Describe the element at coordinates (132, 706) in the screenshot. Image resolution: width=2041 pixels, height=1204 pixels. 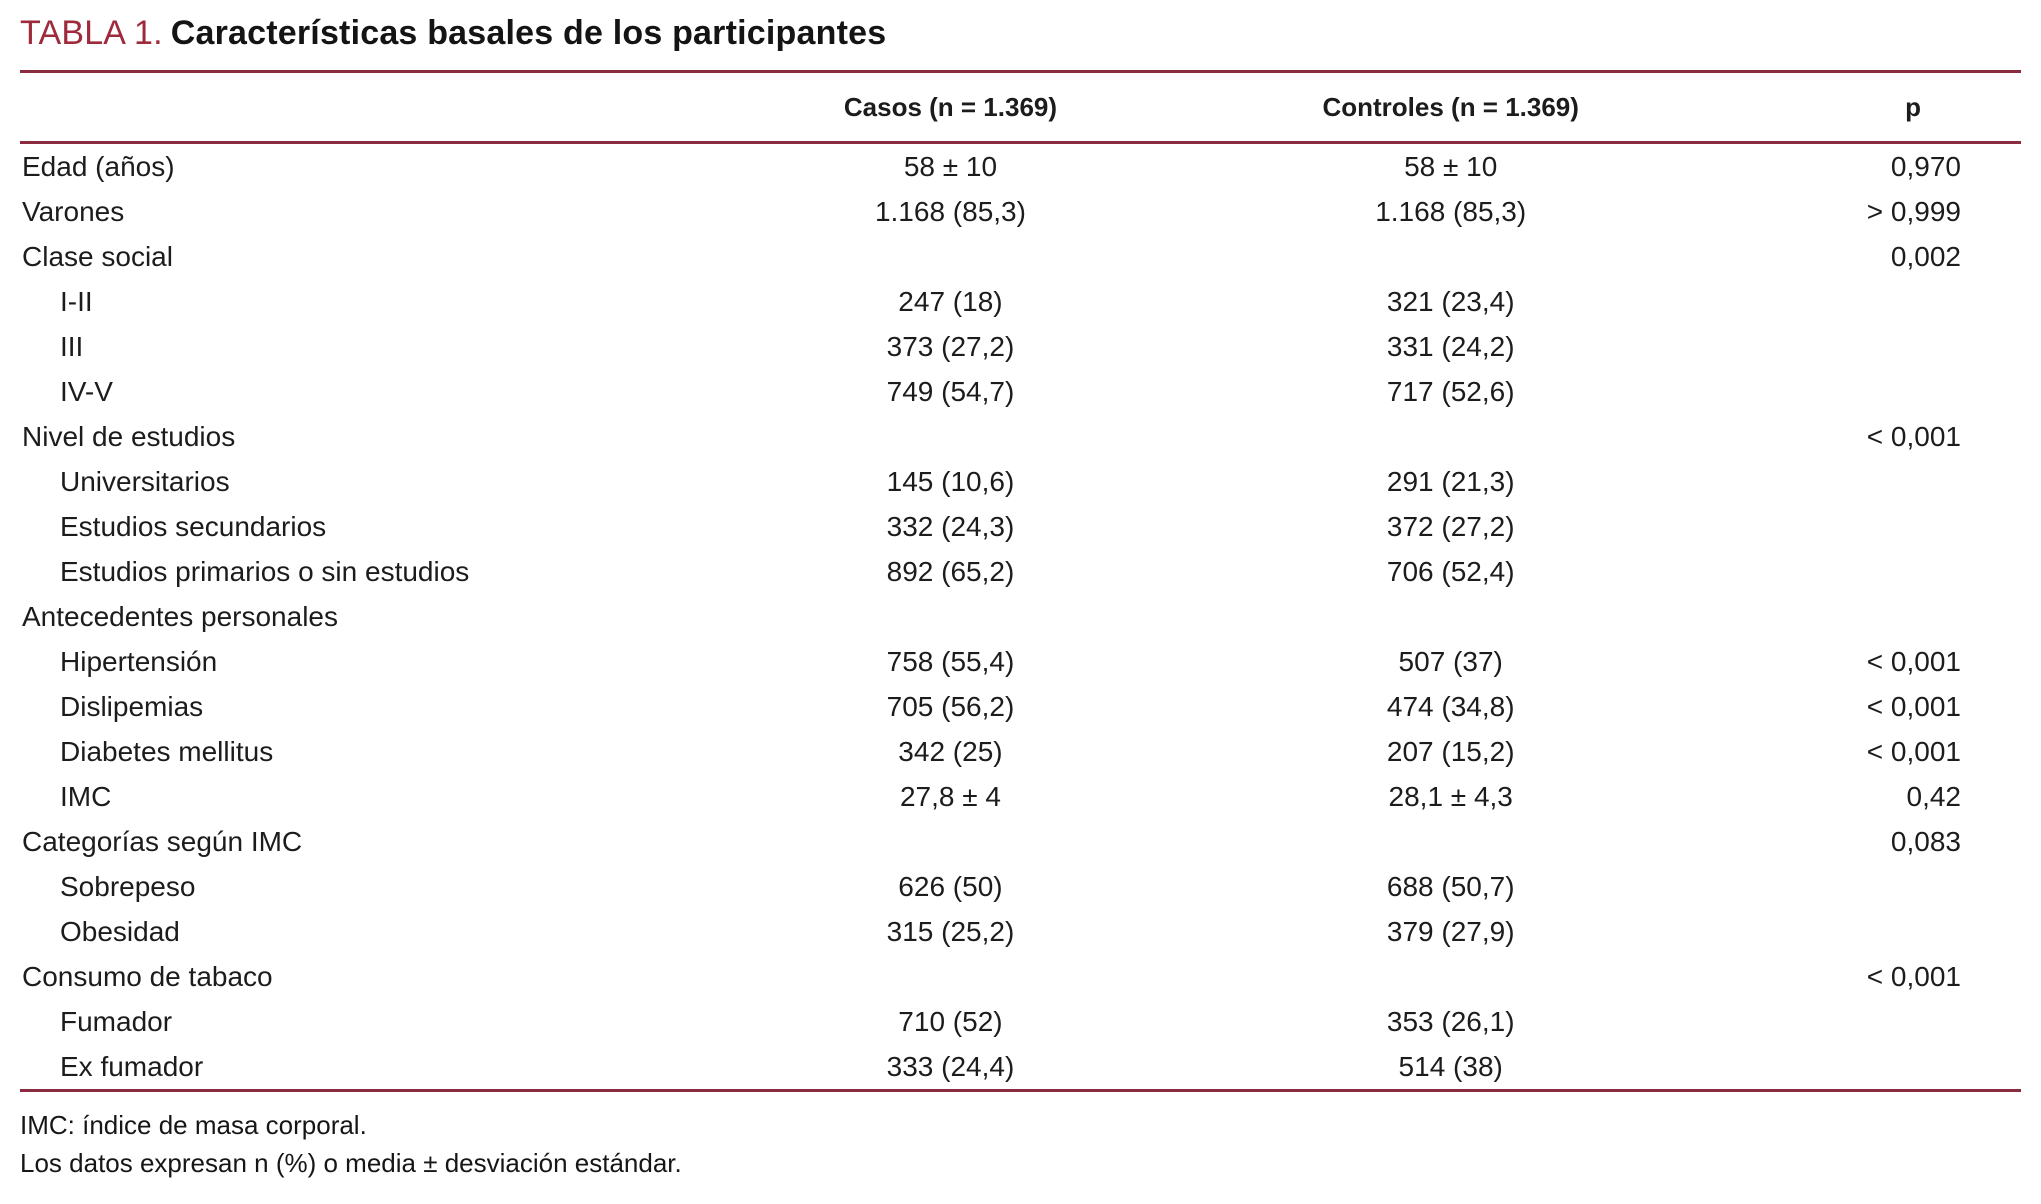
I see `row-label: Dislipemias` at that location.